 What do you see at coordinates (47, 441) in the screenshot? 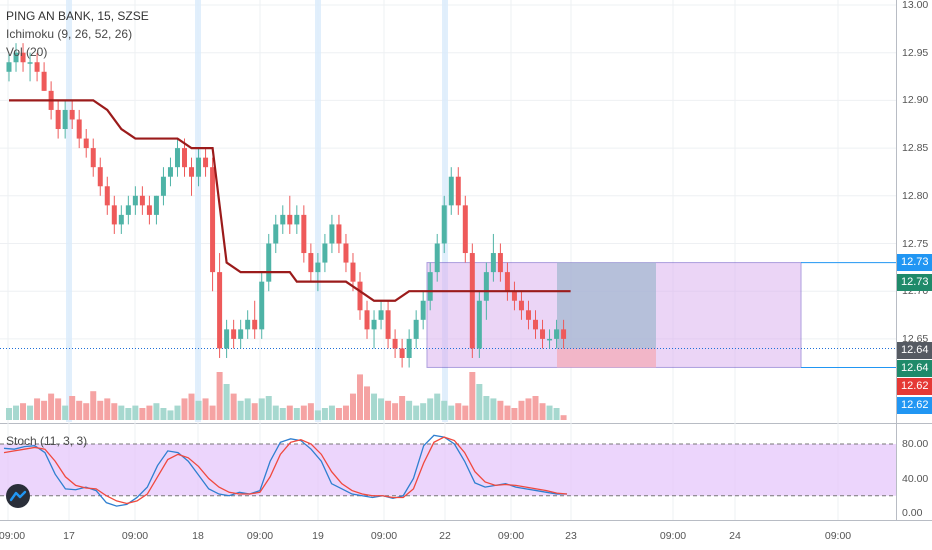
I see `stoch-legend: Stoch (11, 3, 3)` at bounding box center [47, 441].